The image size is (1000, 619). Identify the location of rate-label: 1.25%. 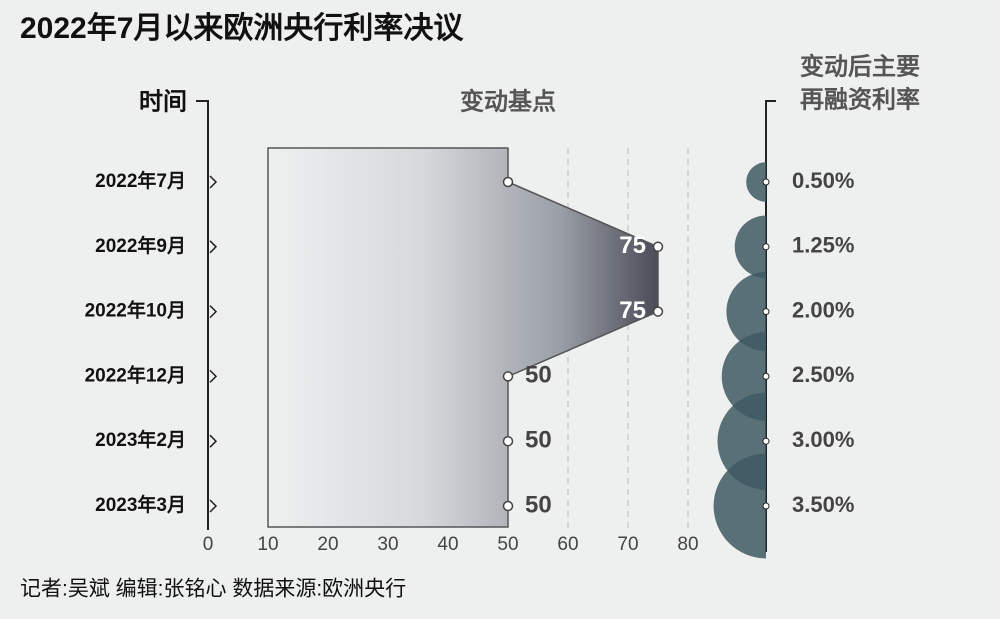
(823, 245).